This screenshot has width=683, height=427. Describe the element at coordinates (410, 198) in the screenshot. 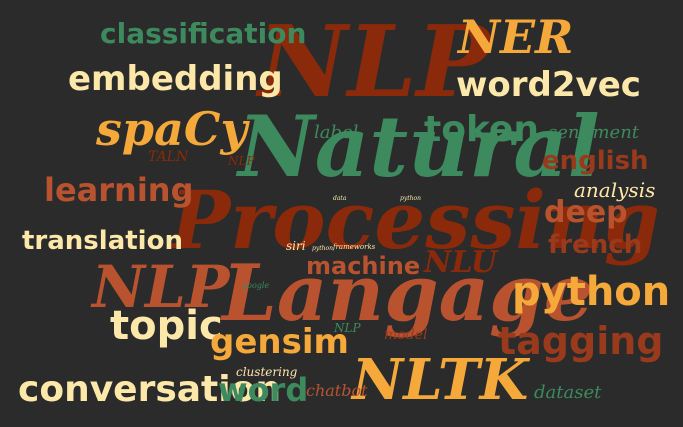

I see `word-python-tiny: python` at that location.